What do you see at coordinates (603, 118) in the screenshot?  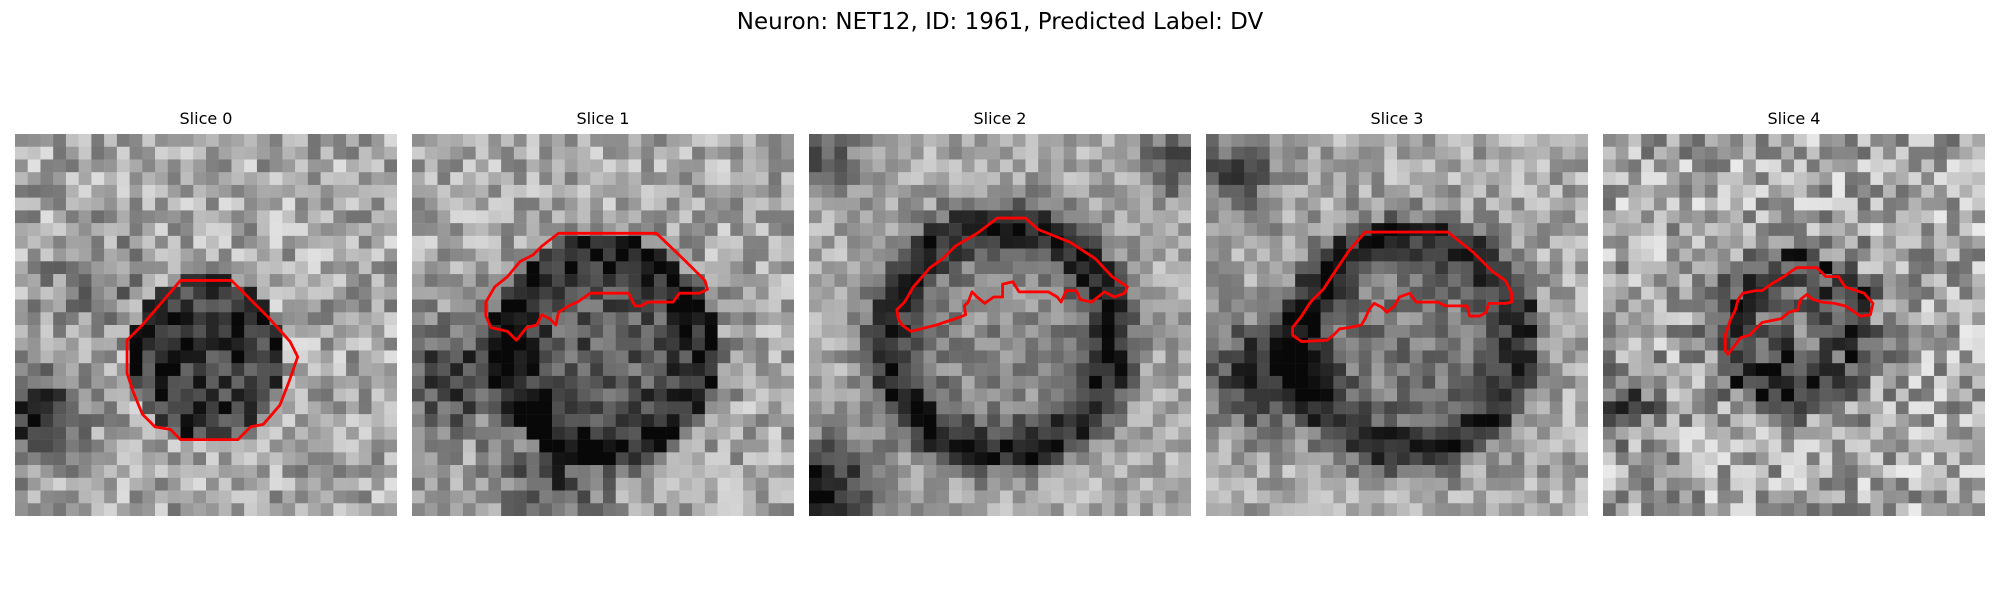 I see `slice-title: Slice 1` at bounding box center [603, 118].